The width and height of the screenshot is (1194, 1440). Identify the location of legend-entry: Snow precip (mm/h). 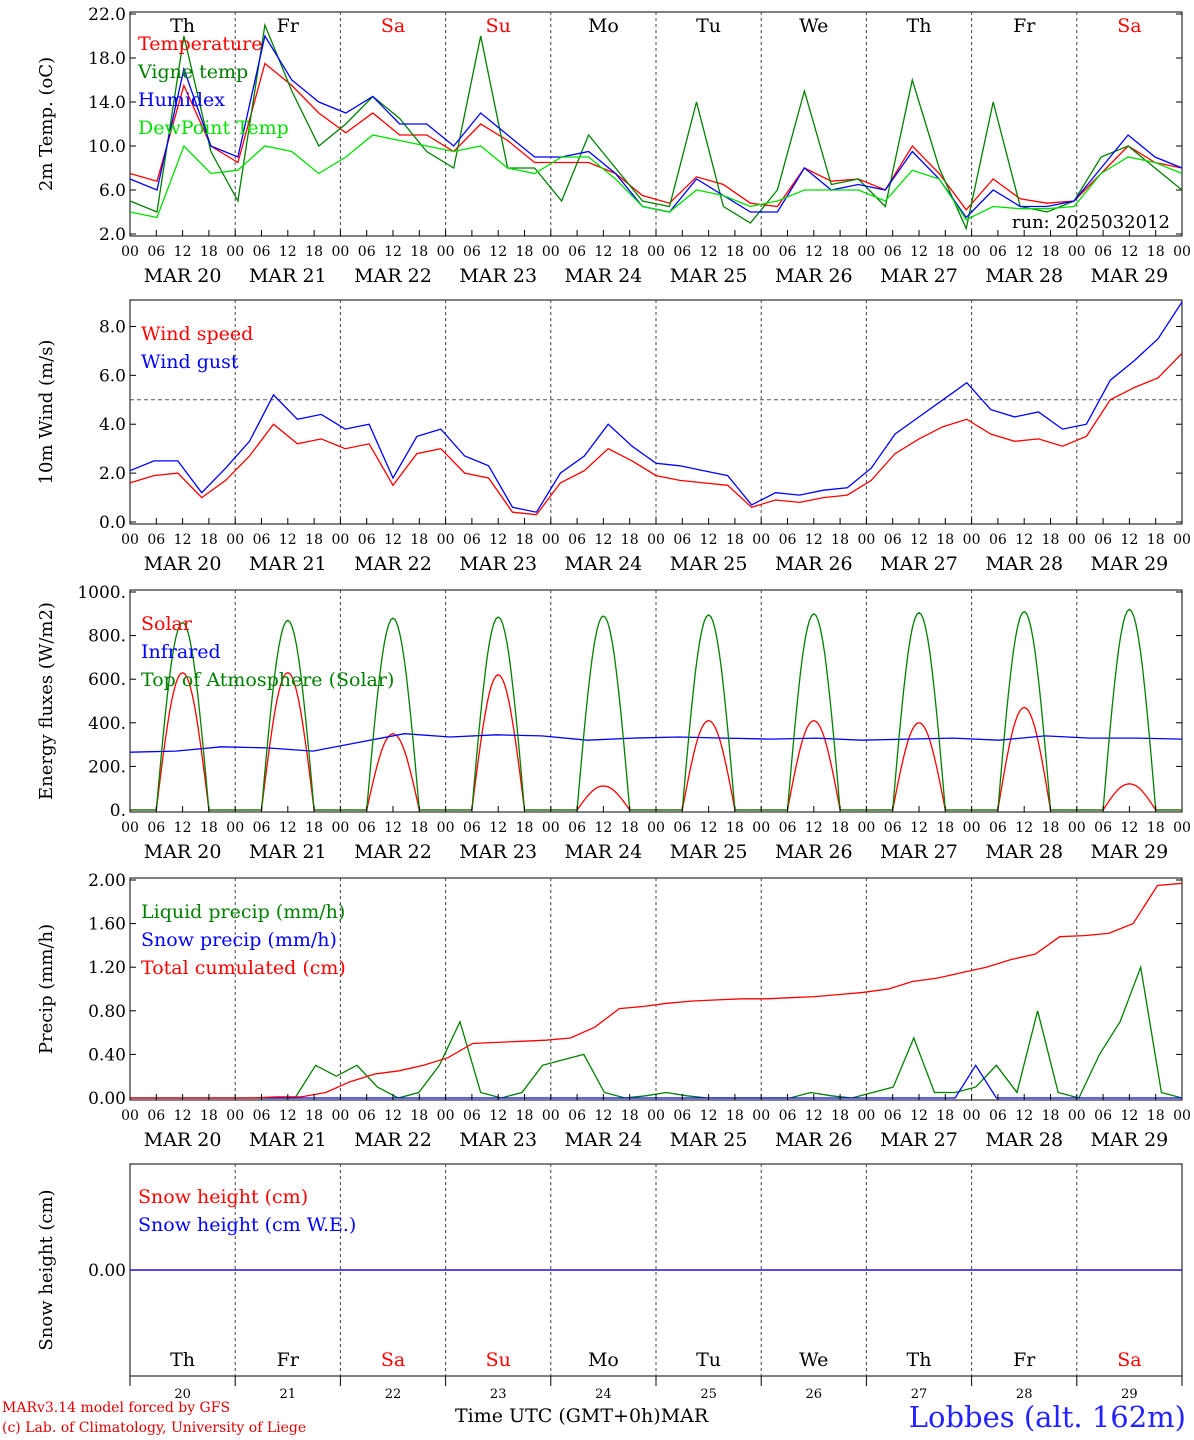
(239, 940).